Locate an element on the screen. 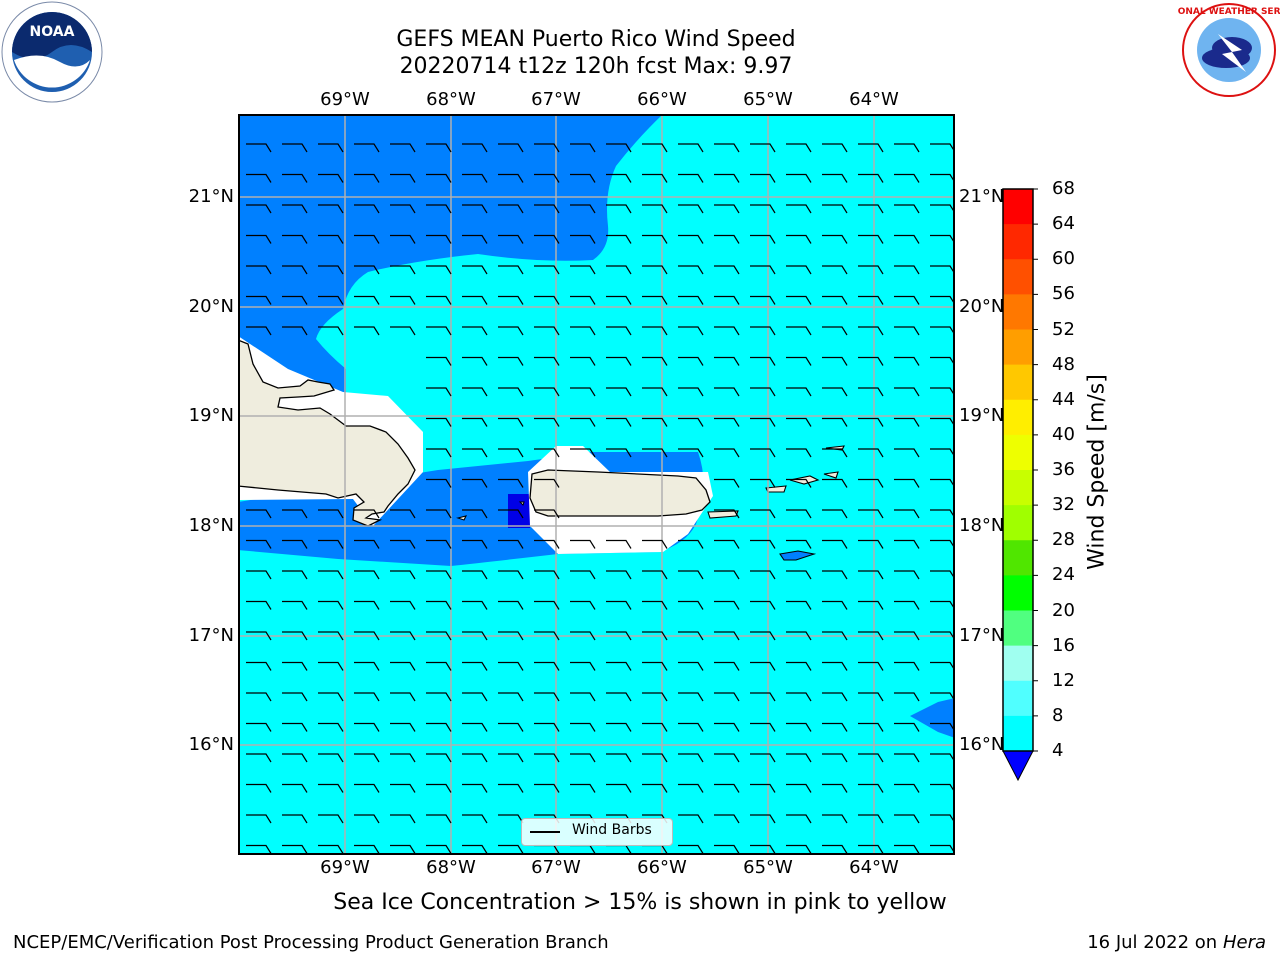  lon-label-top: 65°W is located at coordinates (768, 99).